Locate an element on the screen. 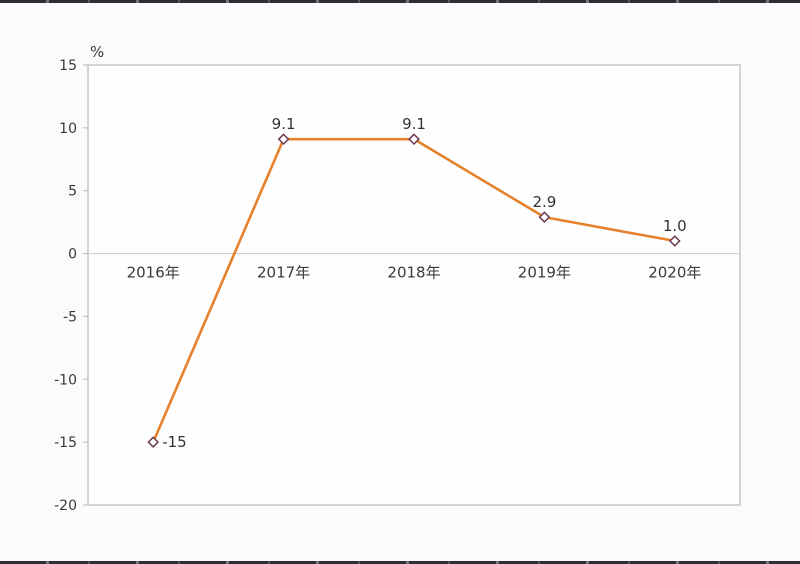 The height and width of the screenshot is (564, 800). y-tick-label: -10 is located at coordinates (65, 380).